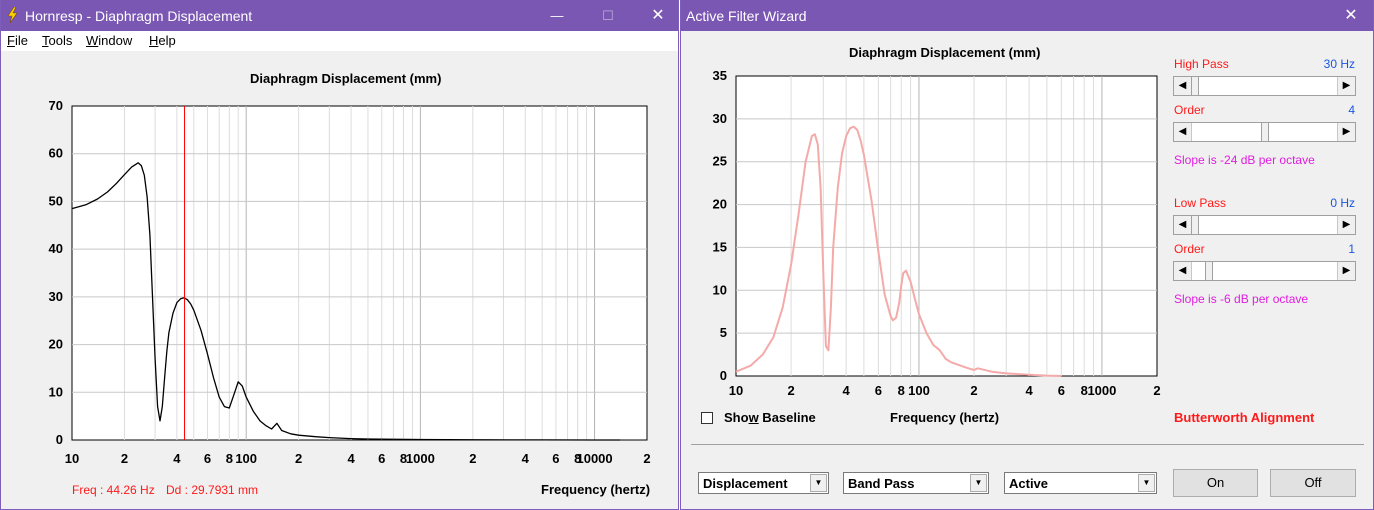 This screenshot has height=510, width=1374. What do you see at coordinates (1351, 110) in the screenshot?
I see `high-order-value: 4` at bounding box center [1351, 110].